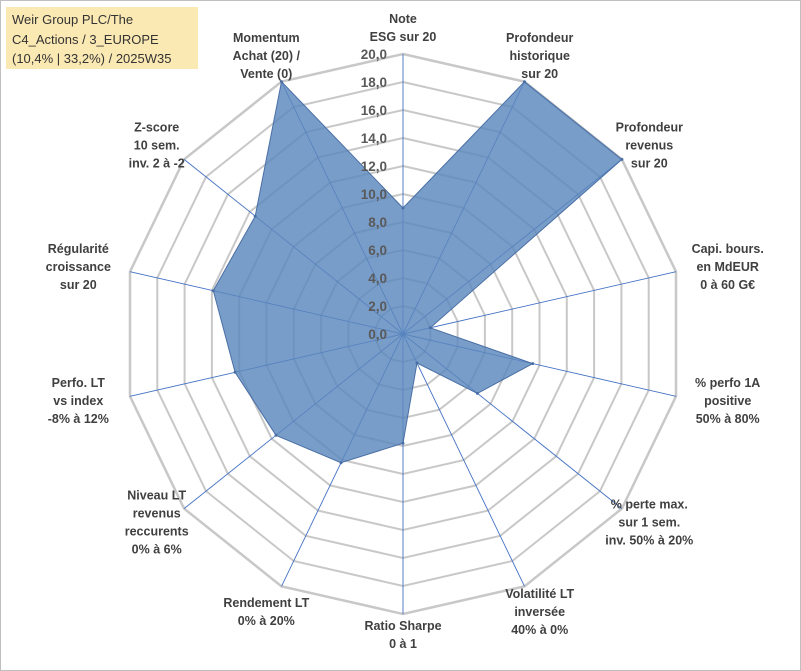  Describe the element at coordinates (157, 164) in the screenshot. I see `axis-label: inv. 2 à -2` at that location.